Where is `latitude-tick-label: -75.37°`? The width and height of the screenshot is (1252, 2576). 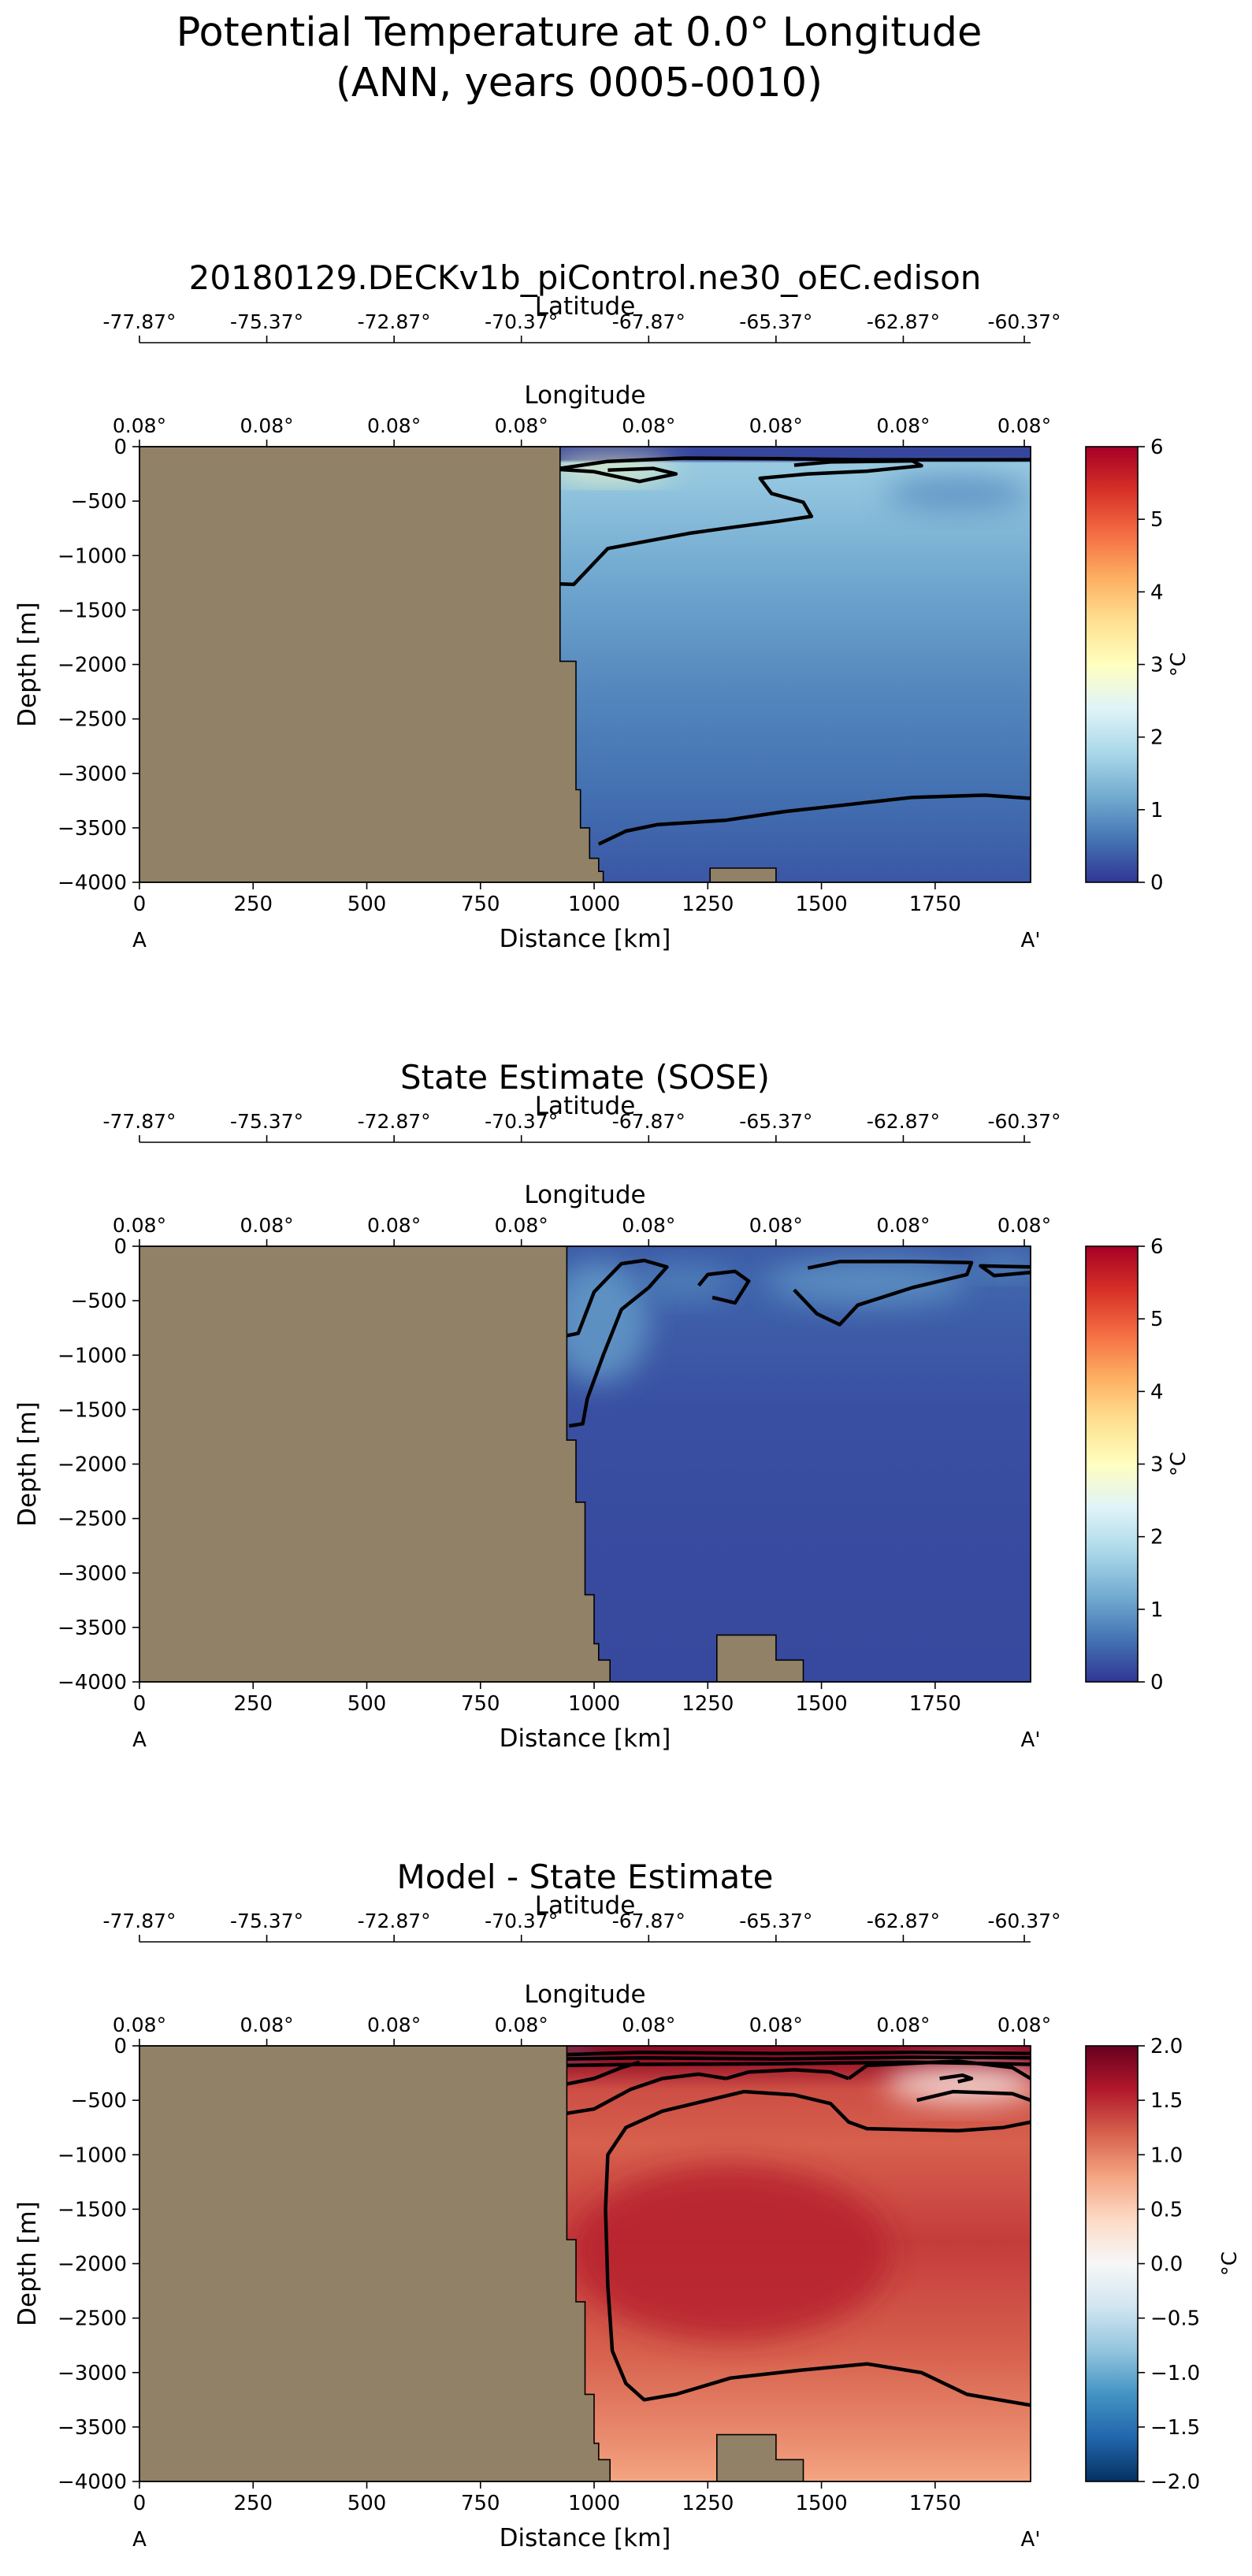 latitude-tick-label: -75.37° is located at coordinates (266, 1921).